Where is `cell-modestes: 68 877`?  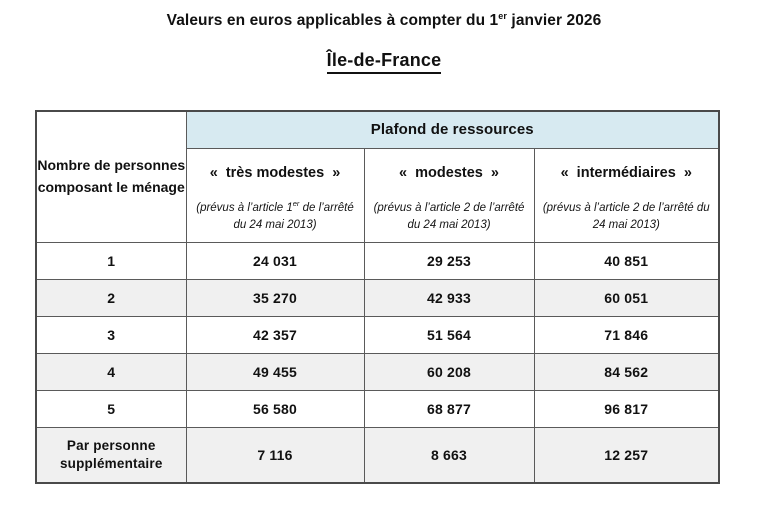
cell-modestes: 68 877 is located at coordinates (449, 409).